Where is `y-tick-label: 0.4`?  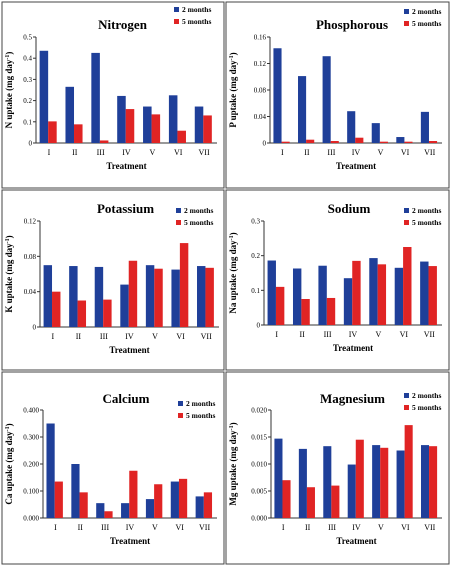
y-tick-label: 0.4 is located at coordinates (27, 59).